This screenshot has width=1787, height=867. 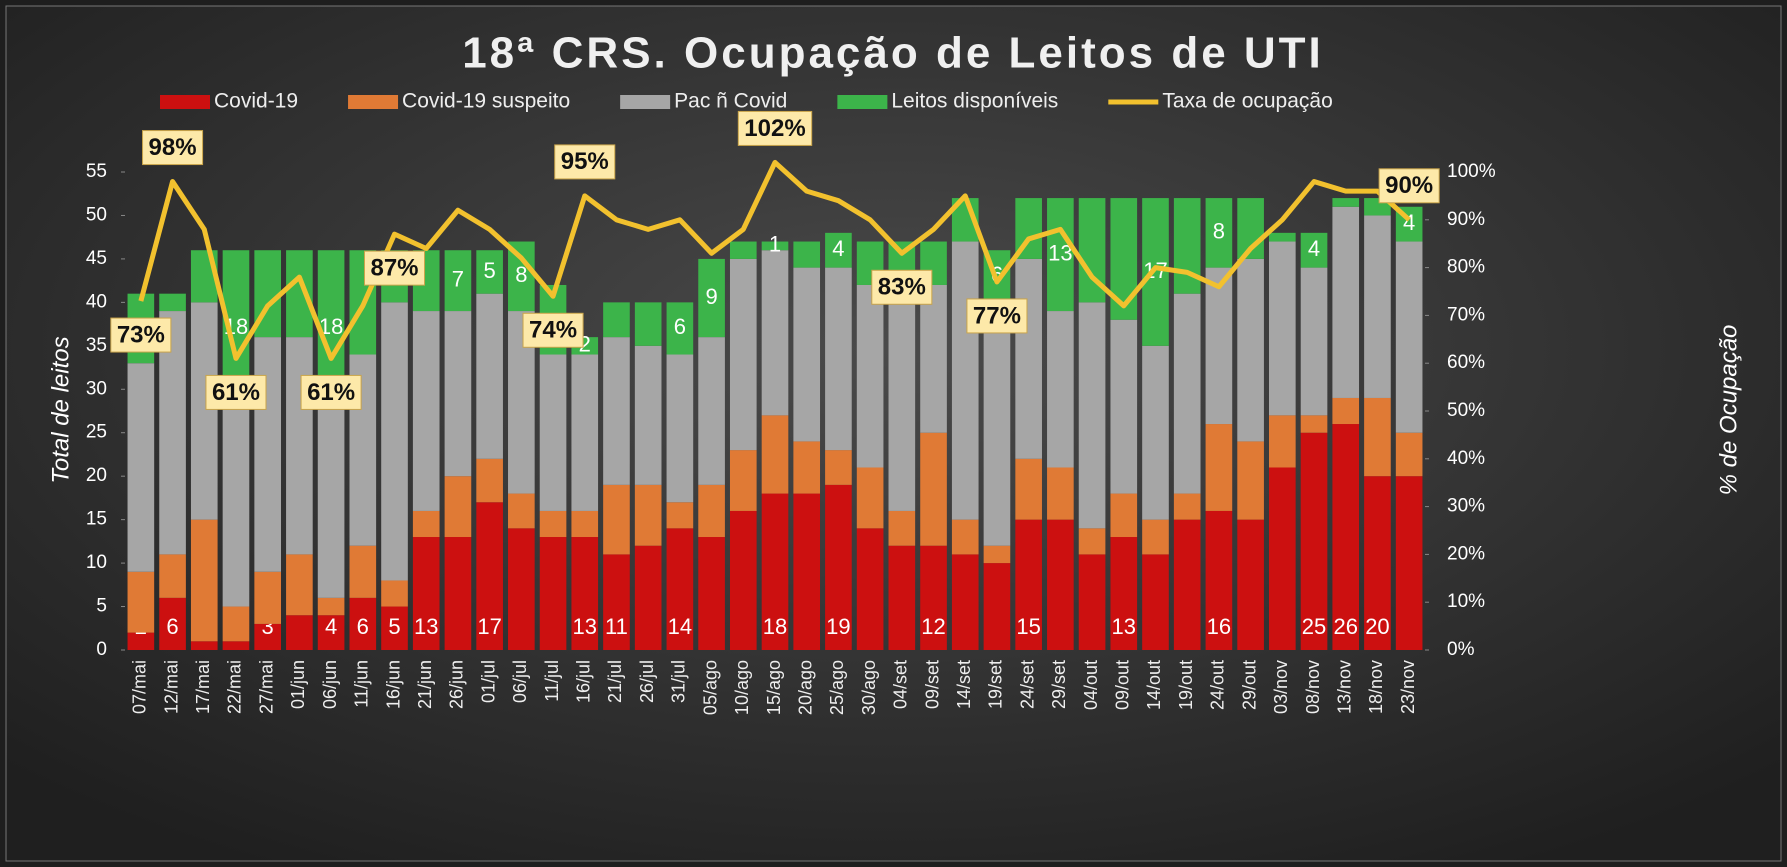 What do you see at coordinates (647, 681) in the screenshot?
I see `x-tick-label: 26/jul` at bounding box center [647, 681].